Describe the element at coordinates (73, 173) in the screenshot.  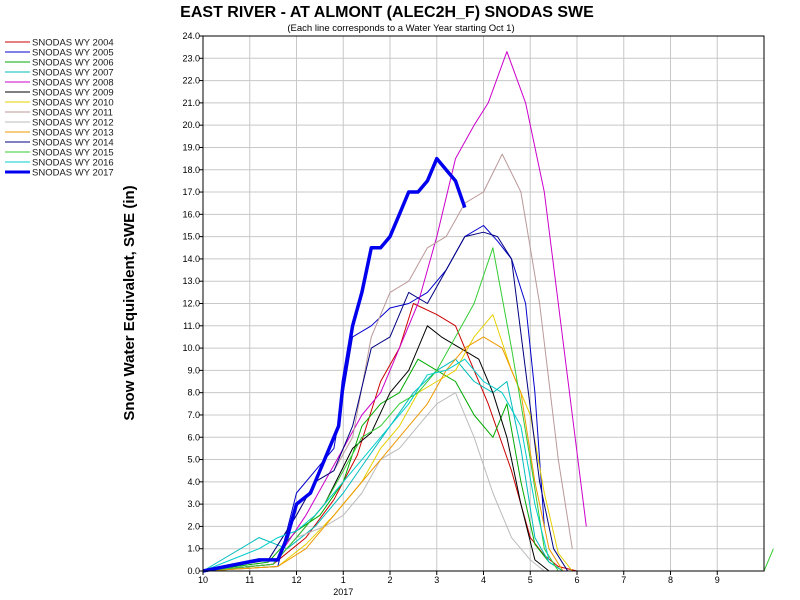
I see `legend-label: SNODAS WY 2017` at that location.